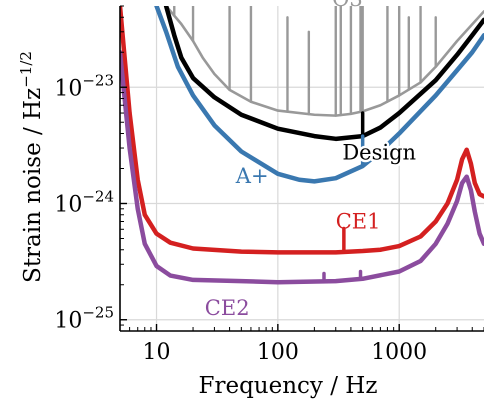 Image resolution: width=484 pixels, height=402 pixels. Describe the element at coordinates (358, 221) in the screenshot. I see `series-label-ce1: CE1` at that location.